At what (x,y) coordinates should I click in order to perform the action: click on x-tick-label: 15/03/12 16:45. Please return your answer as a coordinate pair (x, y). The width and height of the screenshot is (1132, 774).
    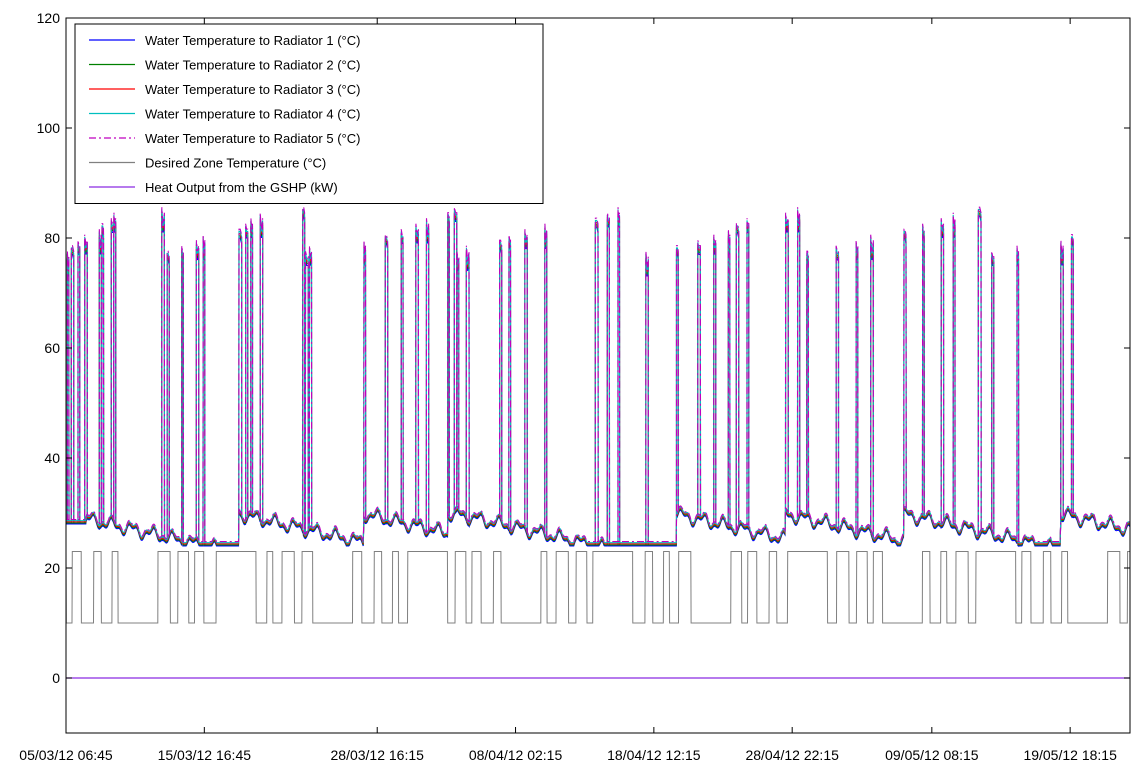
    Looking at the image, I should click on (205, 755).